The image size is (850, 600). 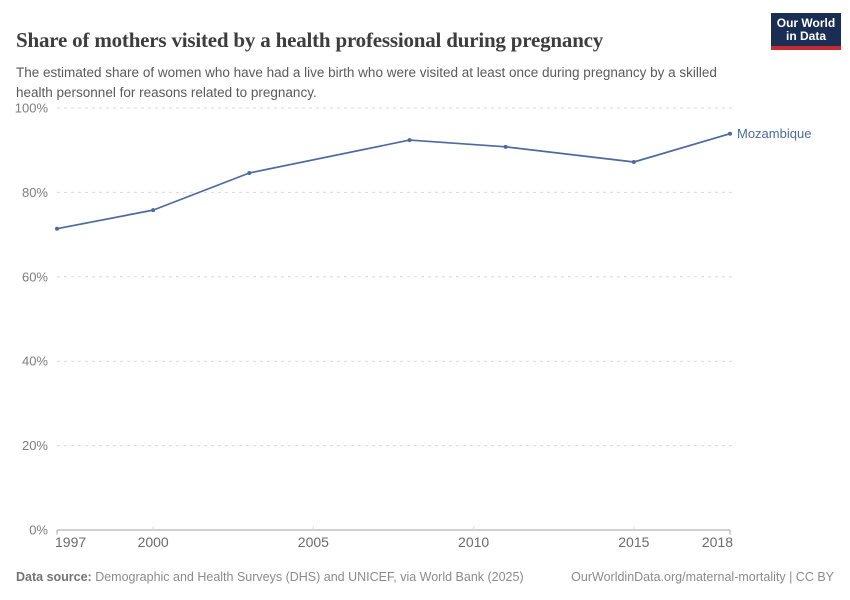 I want to click on x-tick-label: 2018, so click(x=717, y=542).